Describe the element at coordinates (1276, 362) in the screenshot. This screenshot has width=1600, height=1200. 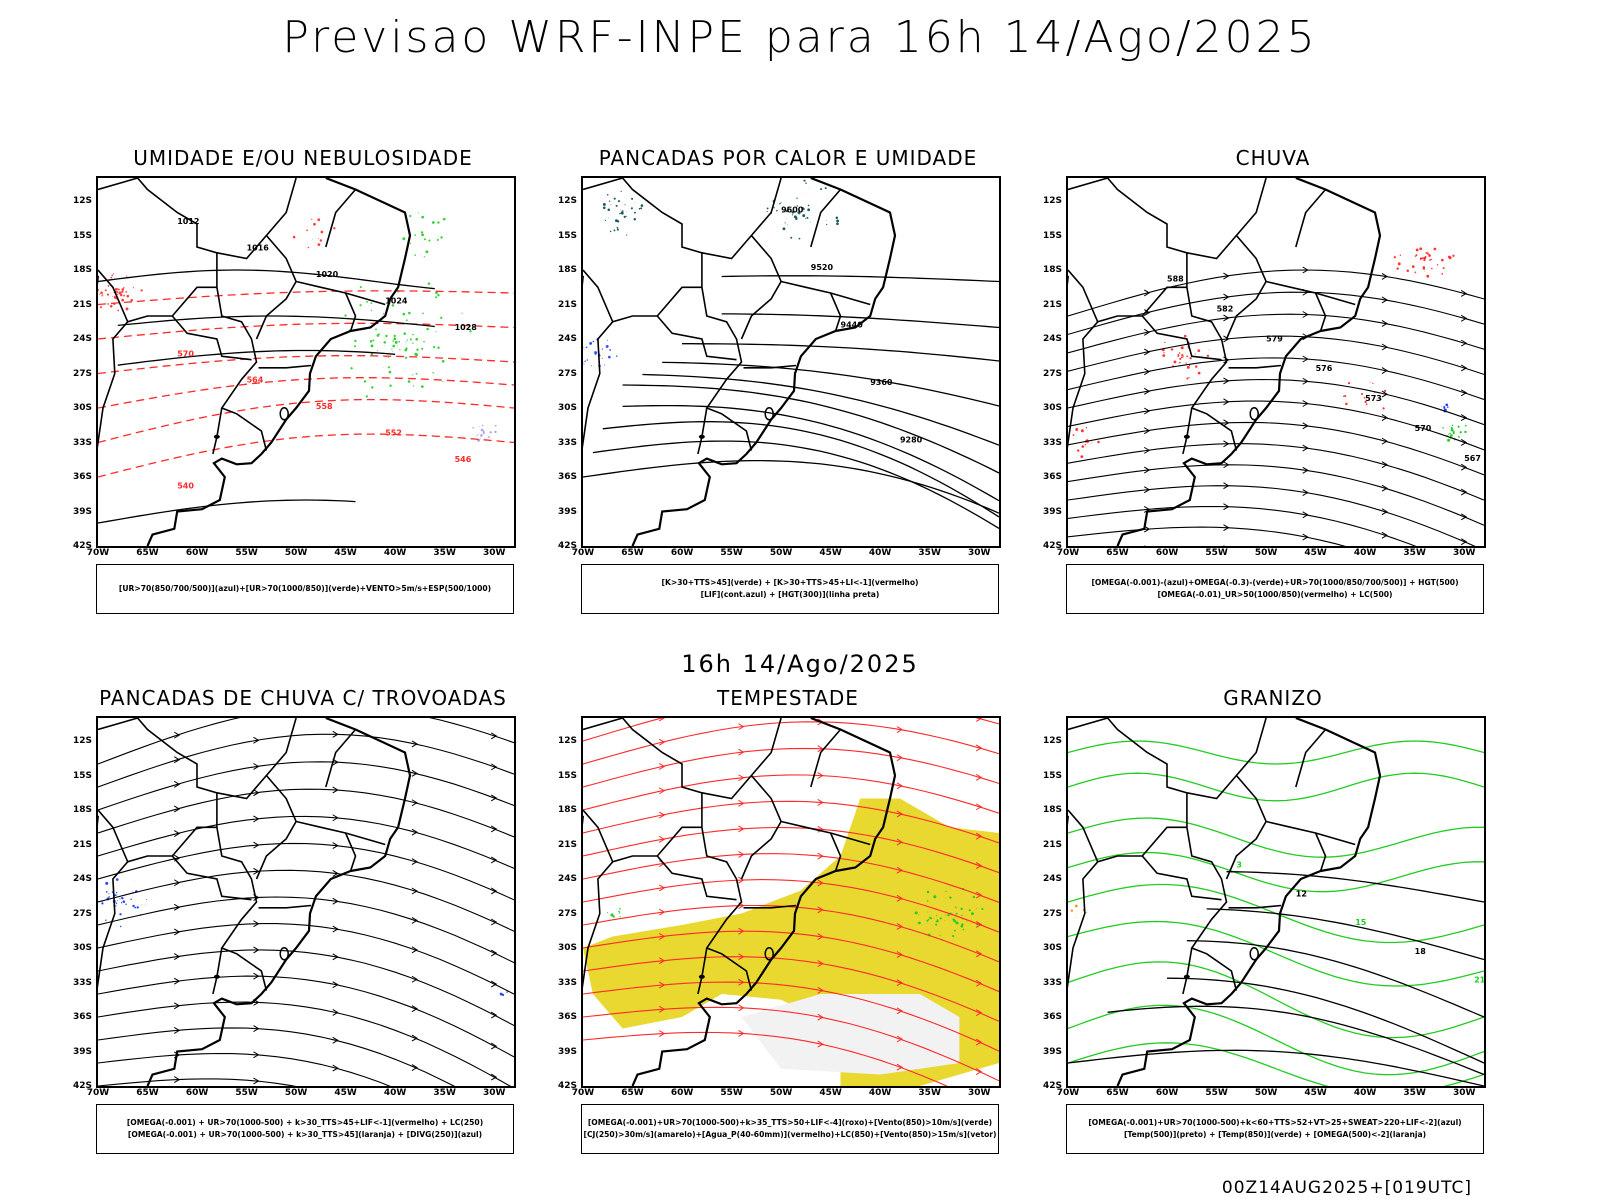
I see `map-chuva: 588 582 579 576 573 570 567` at that location.